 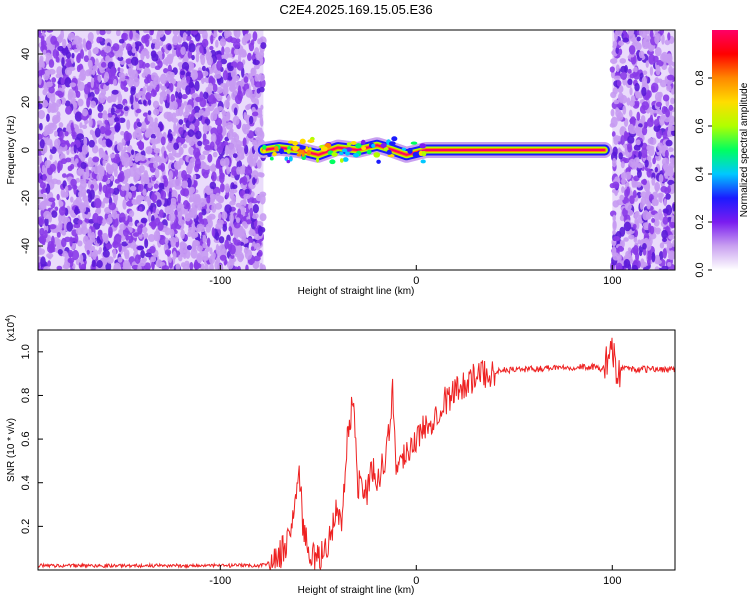 I want to click on snr-x-tick-label: 0, so click(x=416, y=581).